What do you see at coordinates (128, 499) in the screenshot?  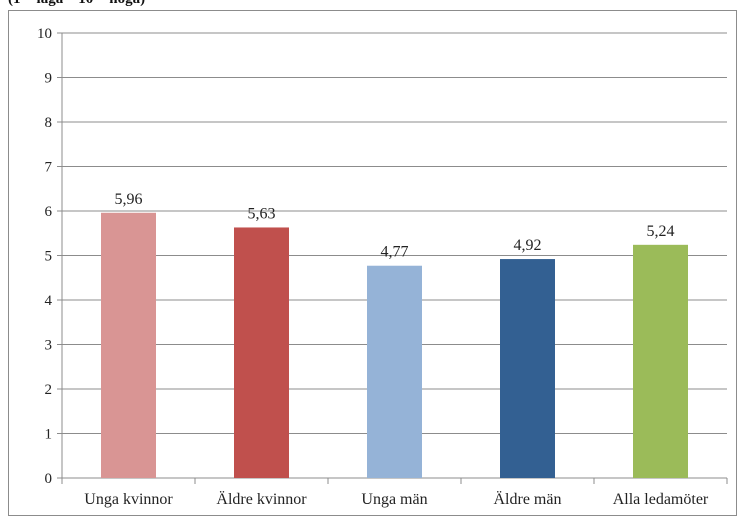 I see `x-category-label: Unga kvinnor` at bounding box center [128, 499].